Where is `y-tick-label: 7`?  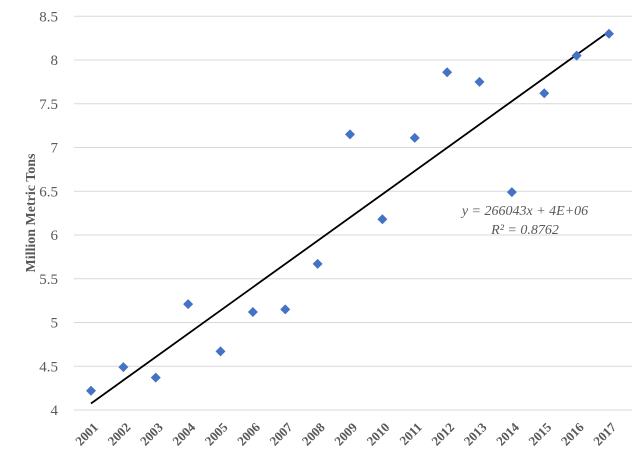
y-tick-label: 7 is located at coordinates (55, 149).